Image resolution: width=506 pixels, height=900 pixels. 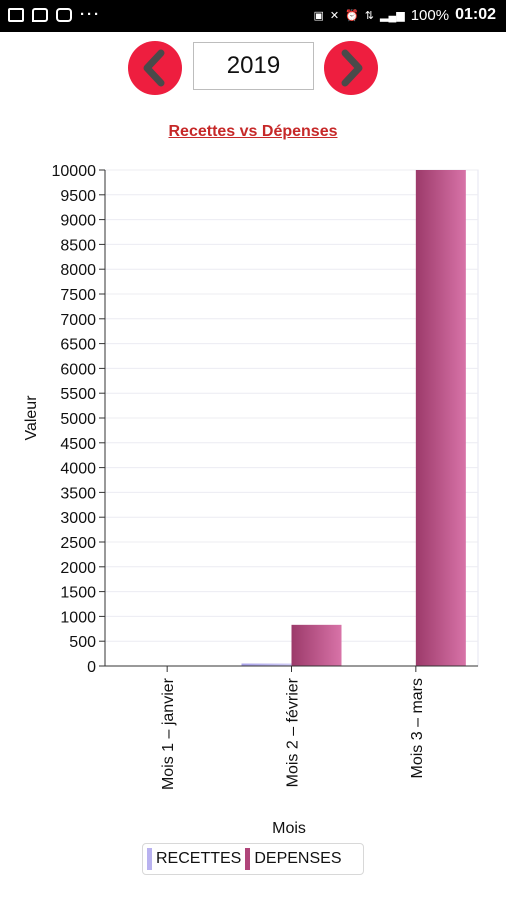 I want to click on legend-label-recettes: RECETTES, so click(x=199, y=858).